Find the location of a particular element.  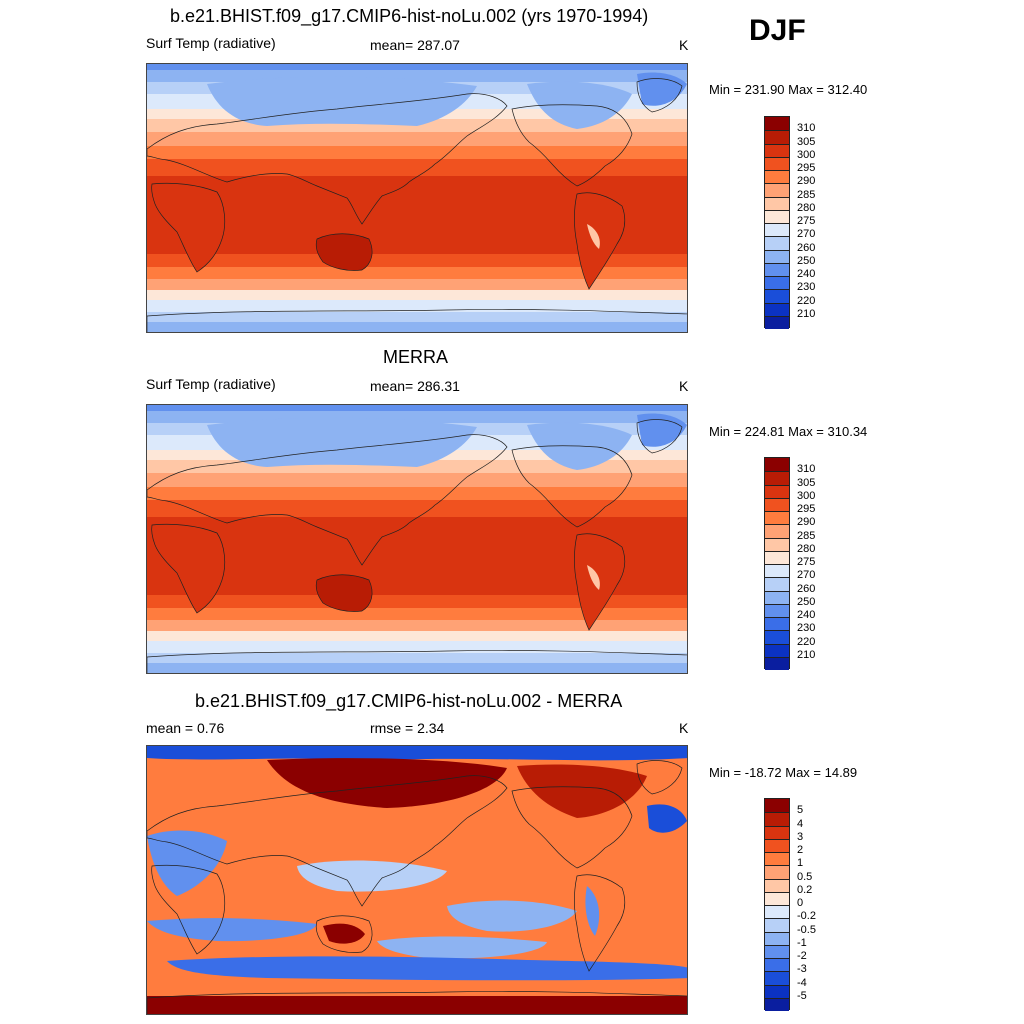

panel-3-minmax: Min = -18.72 Max = 14.89 is located at coordinates (783, 772).